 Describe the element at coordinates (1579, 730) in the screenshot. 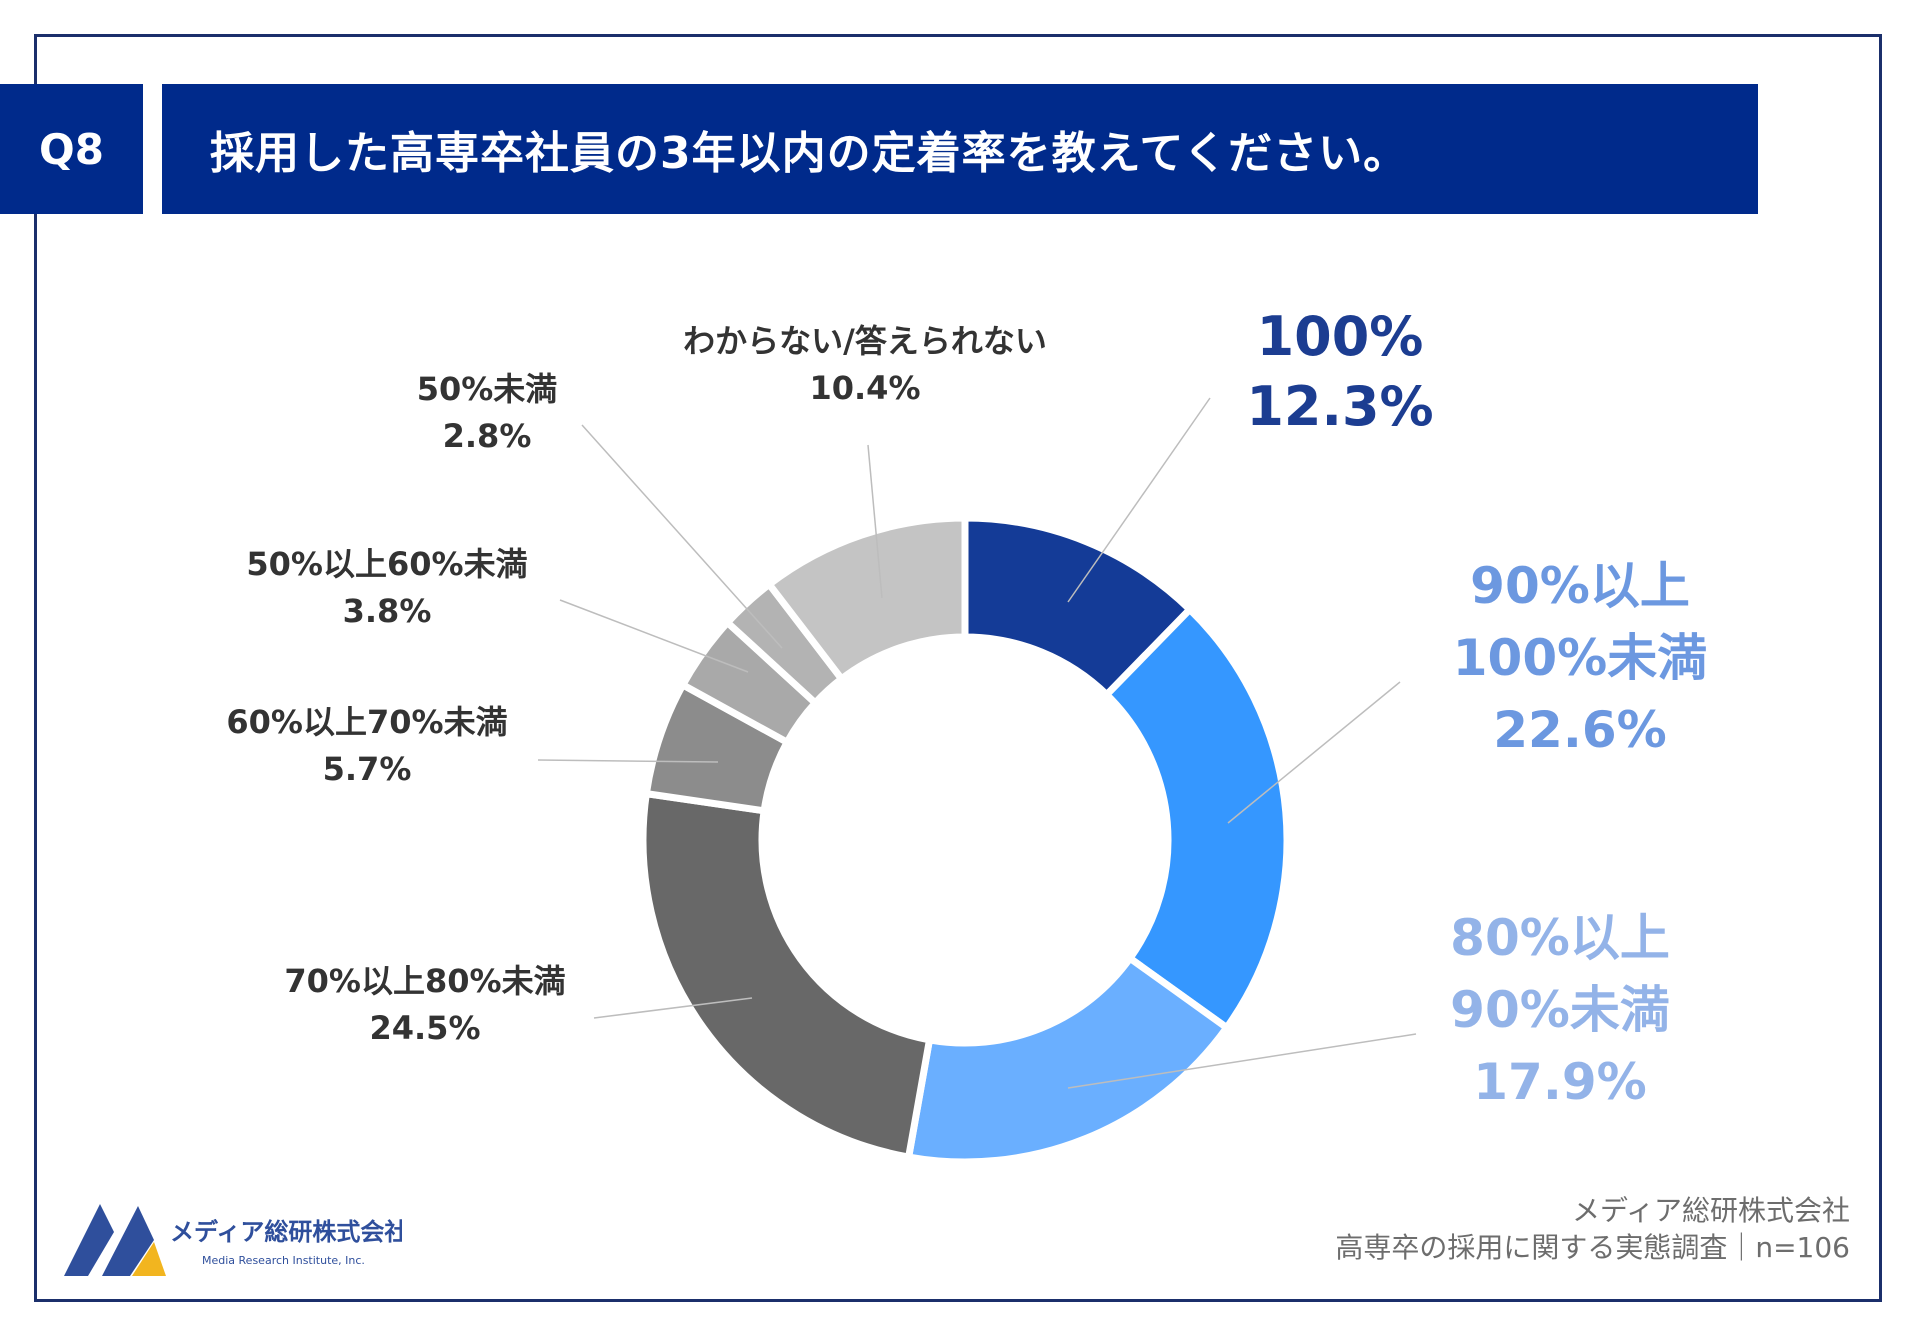

I see `slice-value-label-1: 22.6%` at that location.